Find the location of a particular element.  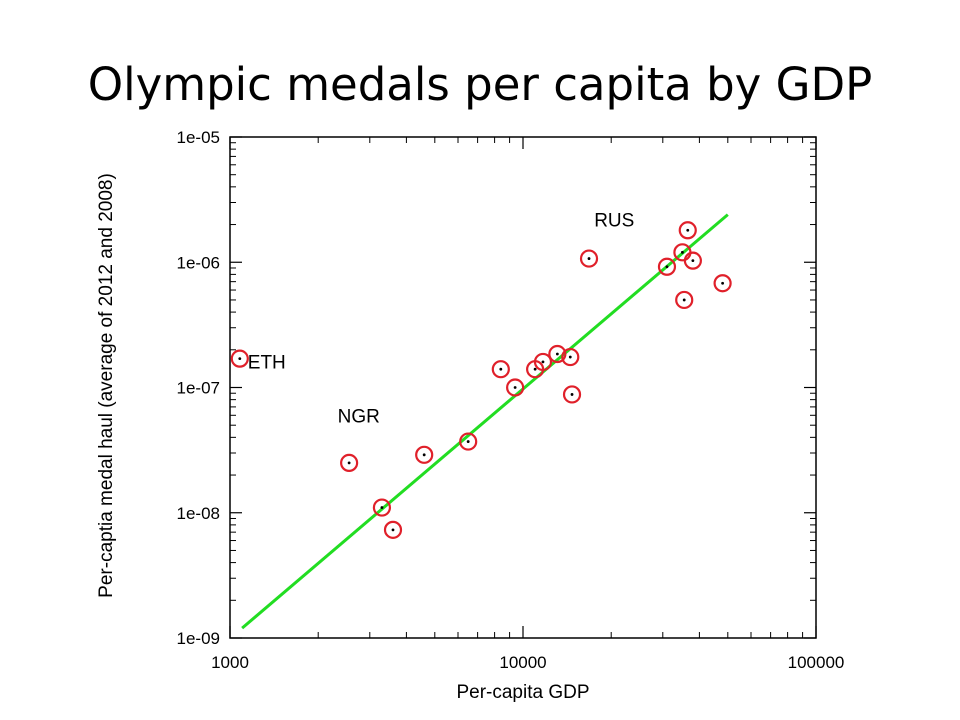

x-tick-label: 100000 is located at coordinates (816, 662).